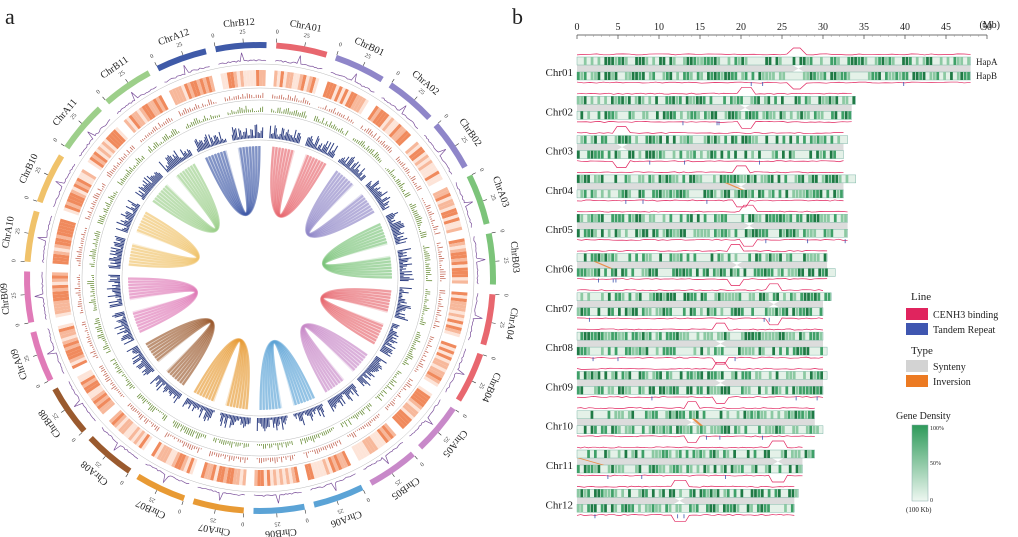 This screenshot has width=1018, height=537. What do you see at coordinates (989, 25) in the screenshot?
I see `x-axis-unit: (Mb)` at bounding box center [989, 25].